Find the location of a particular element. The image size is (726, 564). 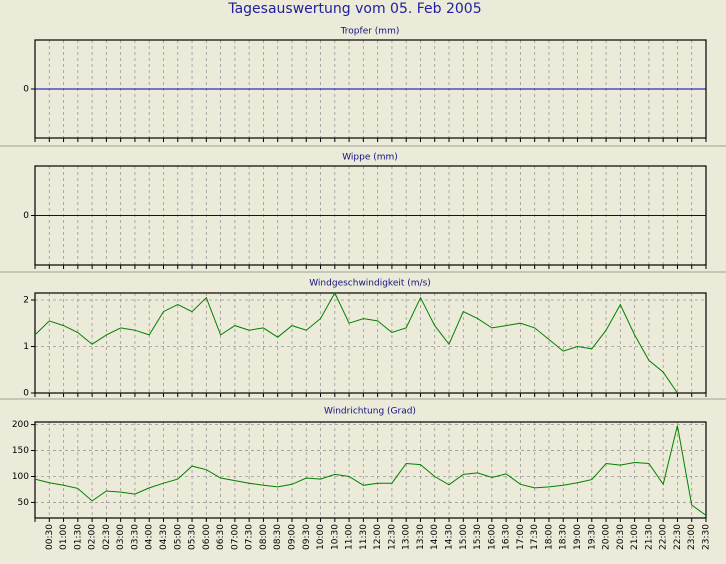

x-tick-label: 01:00 is located at coordinates (64, 537).